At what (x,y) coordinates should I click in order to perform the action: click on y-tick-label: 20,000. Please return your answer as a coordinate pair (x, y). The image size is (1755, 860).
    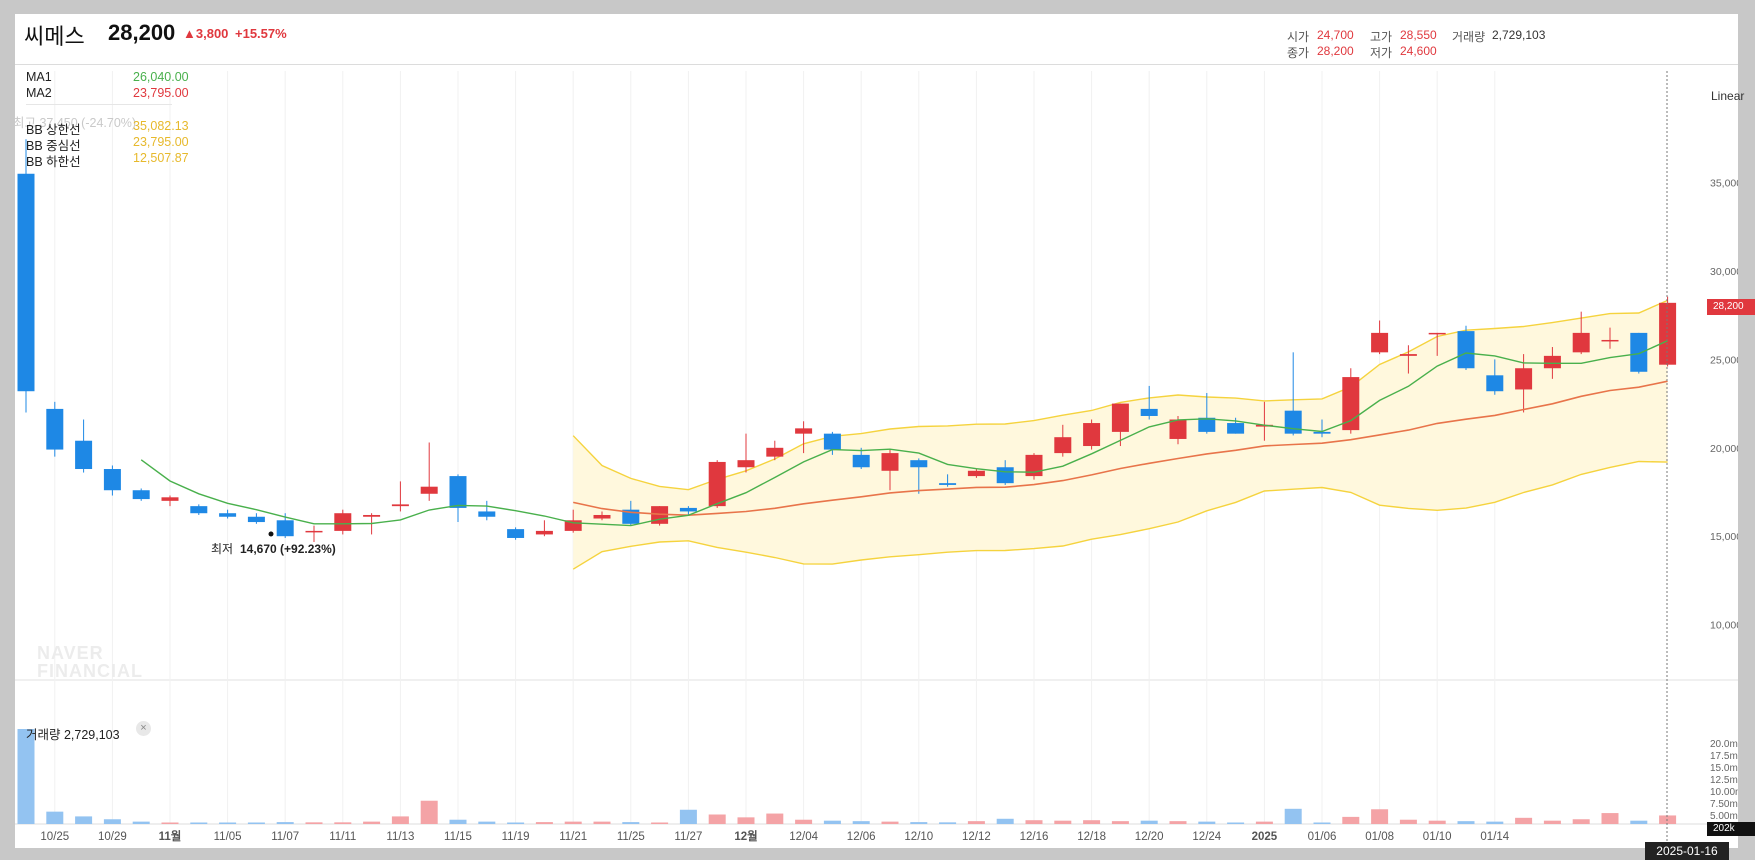
    Looking at the image, I should click on (1724, 449).